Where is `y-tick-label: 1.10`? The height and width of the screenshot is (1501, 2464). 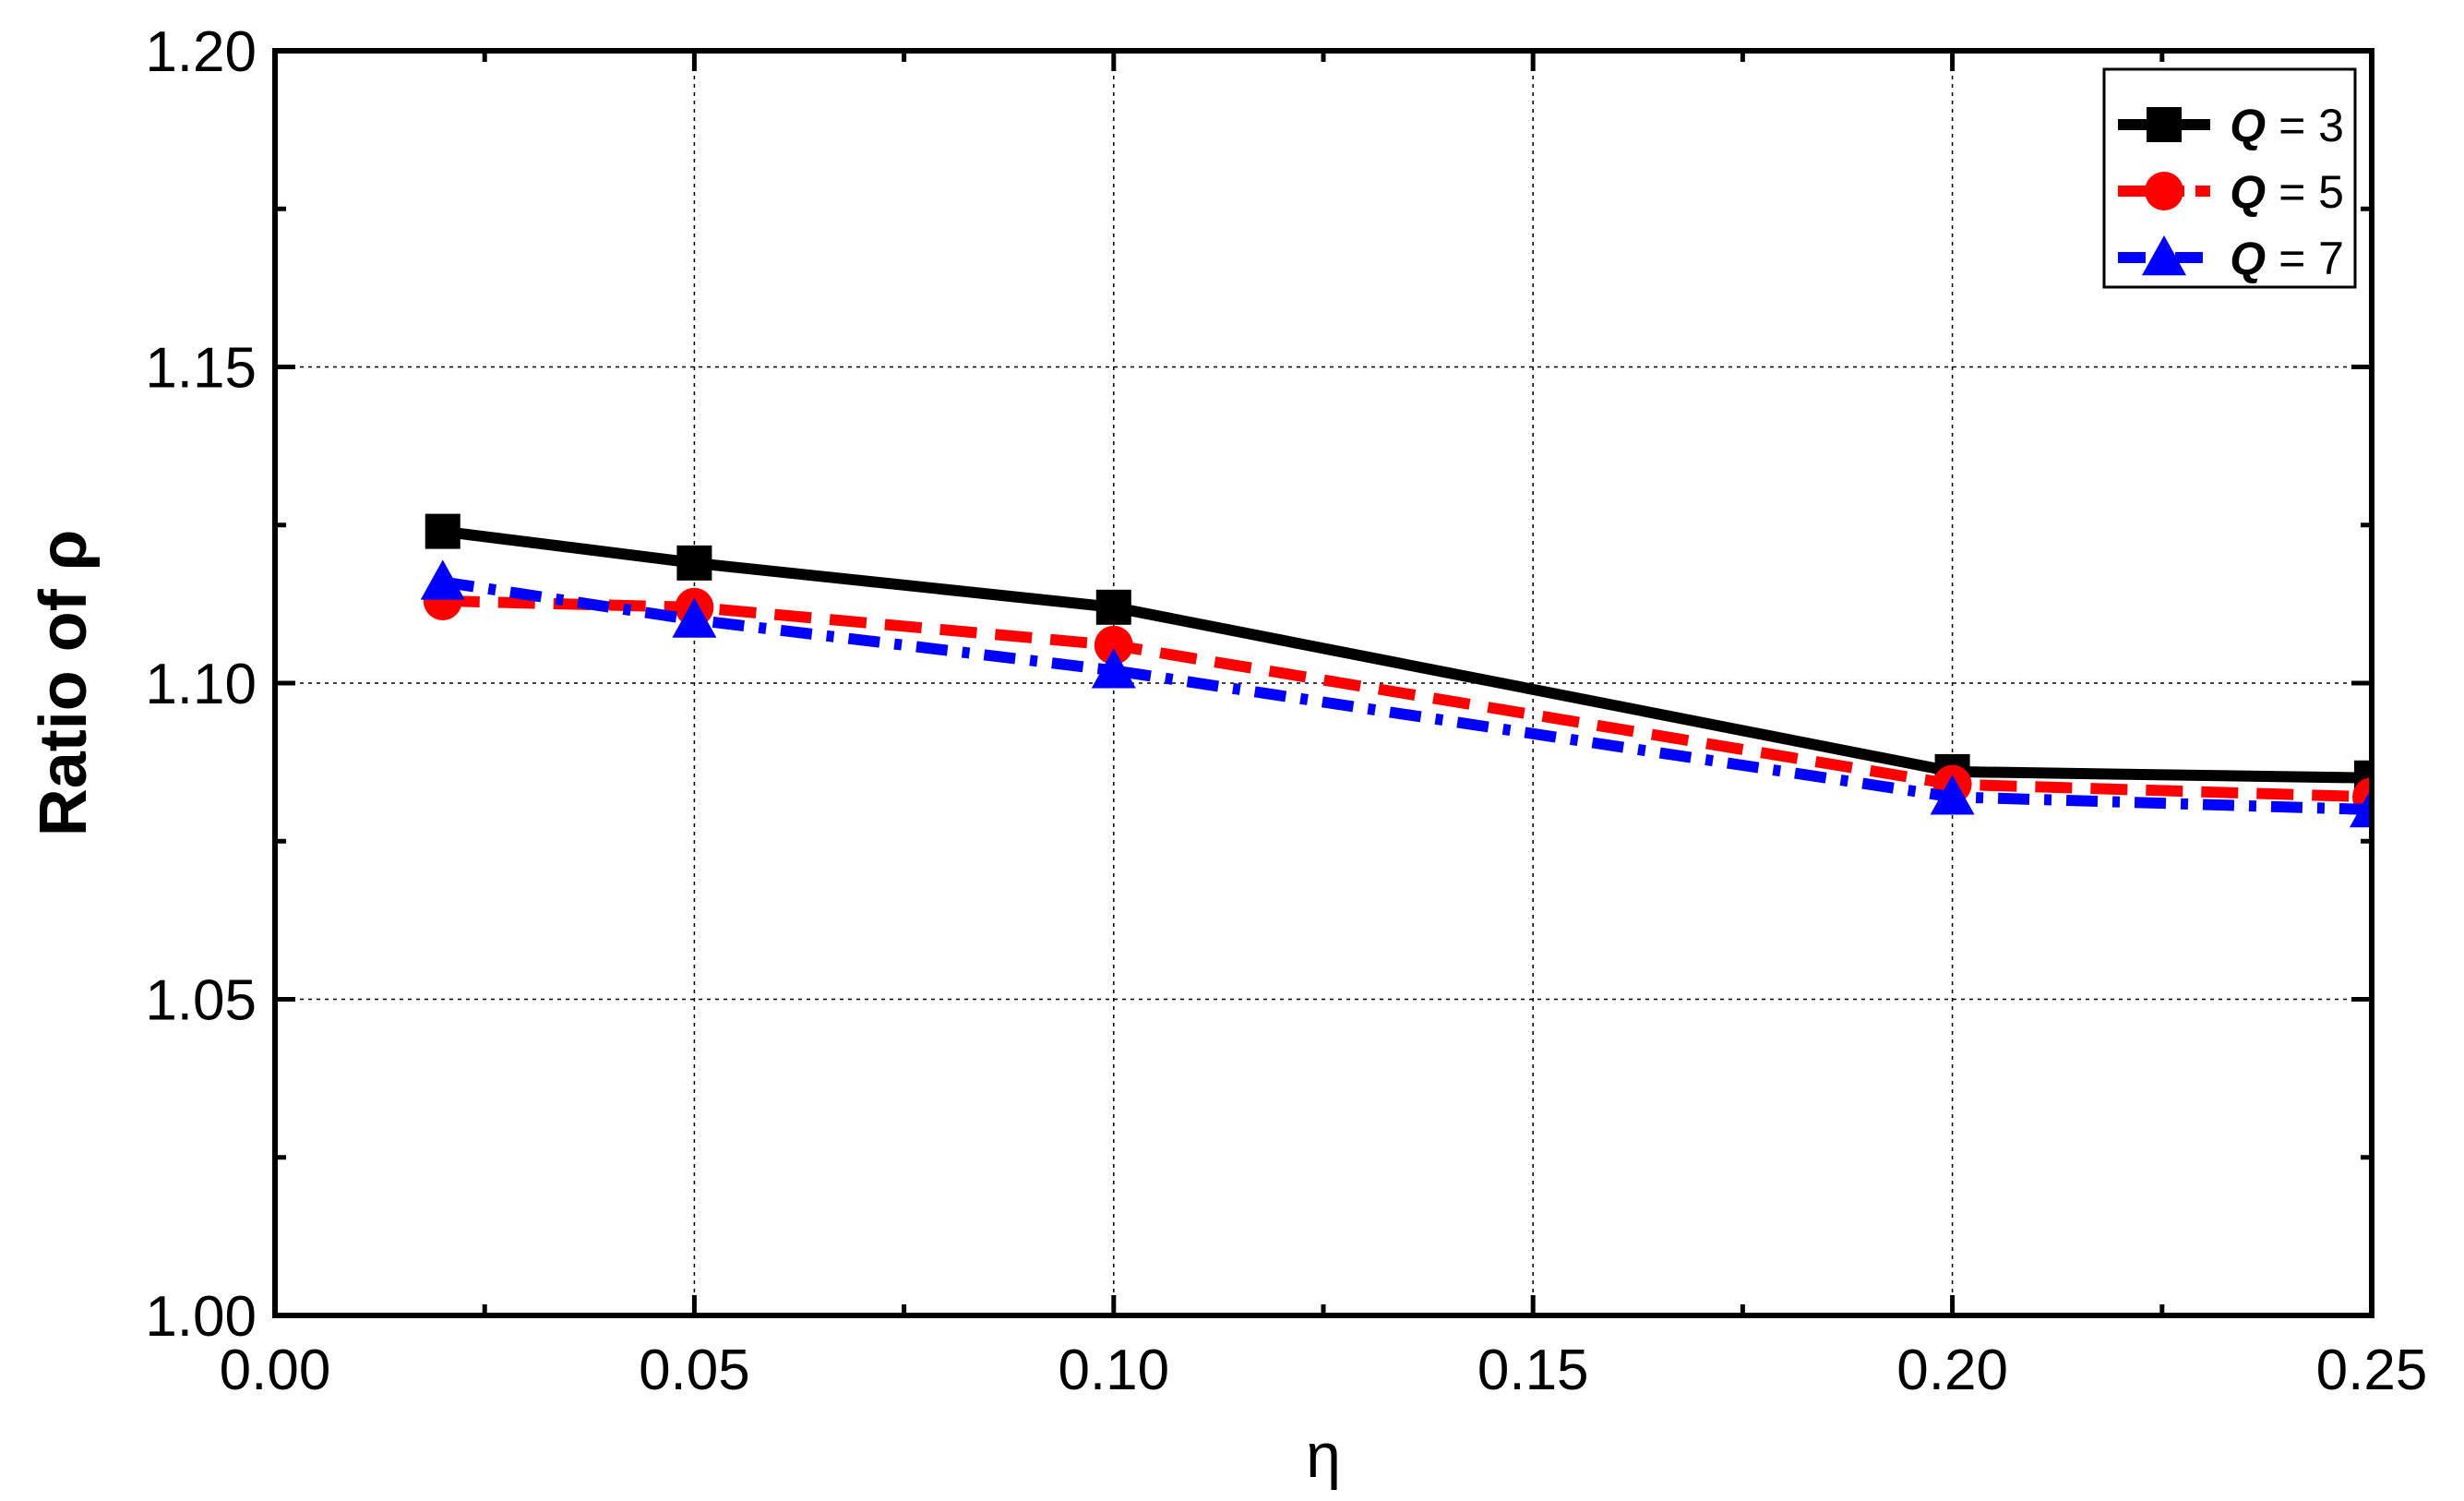 y-tick-label: 1.10 is located at coordinates (201, 684).